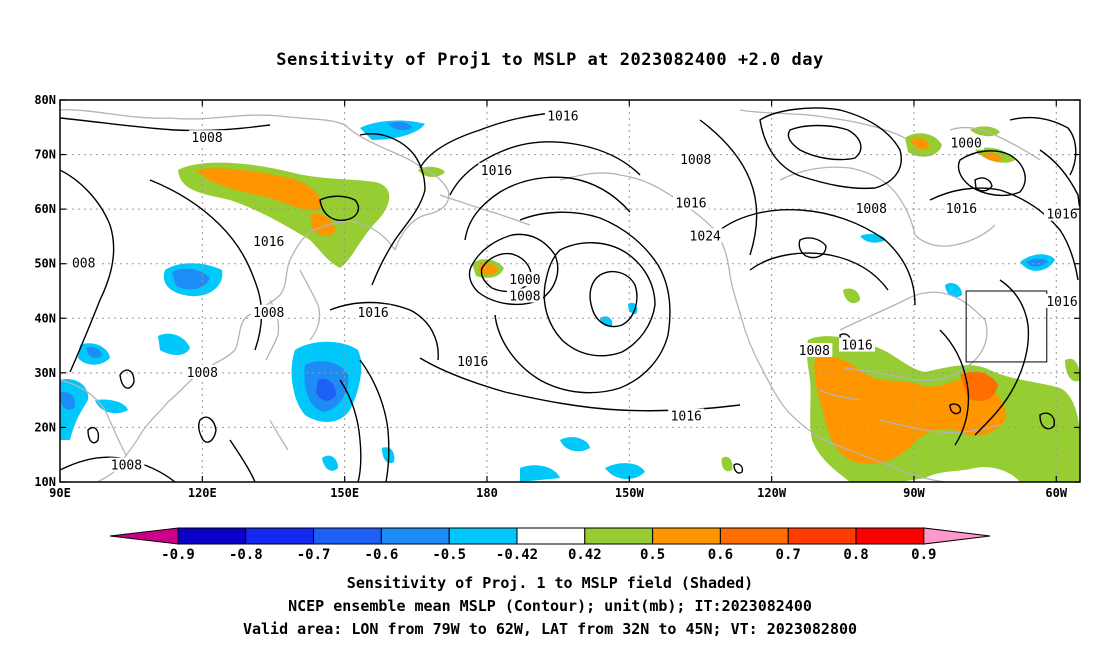  Describe the element at coordinates (314, 555) in the screenshot. I see `colorbar-label: -0.7` at that location.